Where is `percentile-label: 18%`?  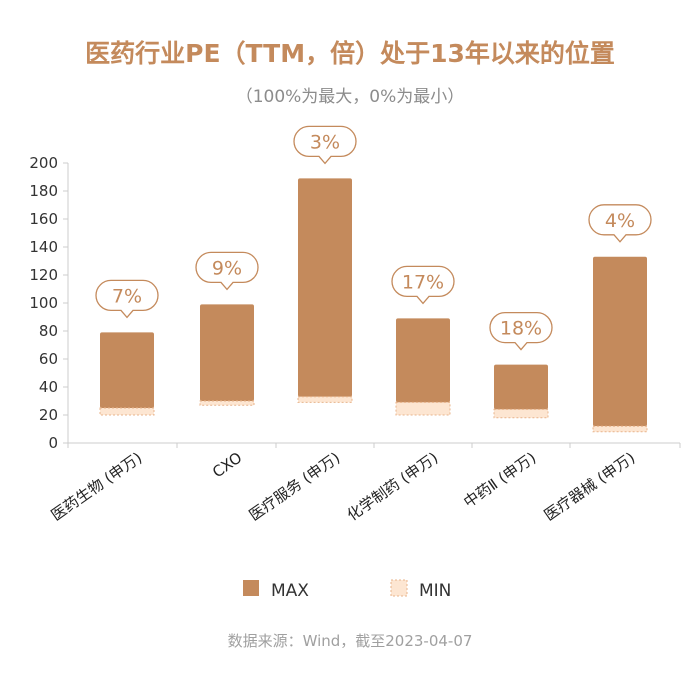
percentile-label: 18% is located at coordinates (521, 329).